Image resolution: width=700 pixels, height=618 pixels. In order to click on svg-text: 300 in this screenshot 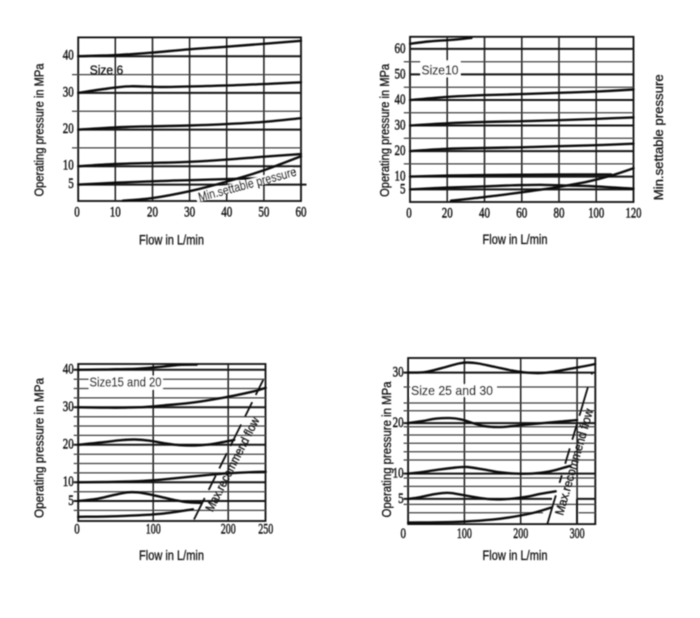, I will do `click(577, 534)`.